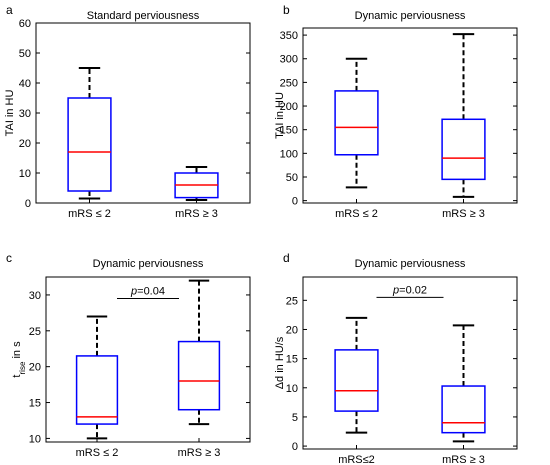 The height and width of the screenshot is (465, 550). I want to click on y-axis-label: Δd in HU/s, so click(280, 362).